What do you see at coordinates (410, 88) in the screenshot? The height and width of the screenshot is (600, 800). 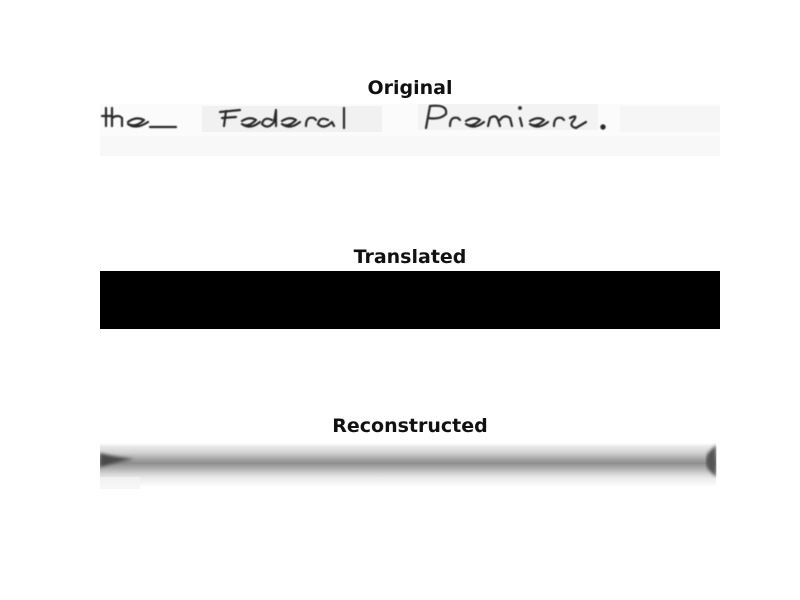 I see `original-title: Original` at bounding box center [410, 88].